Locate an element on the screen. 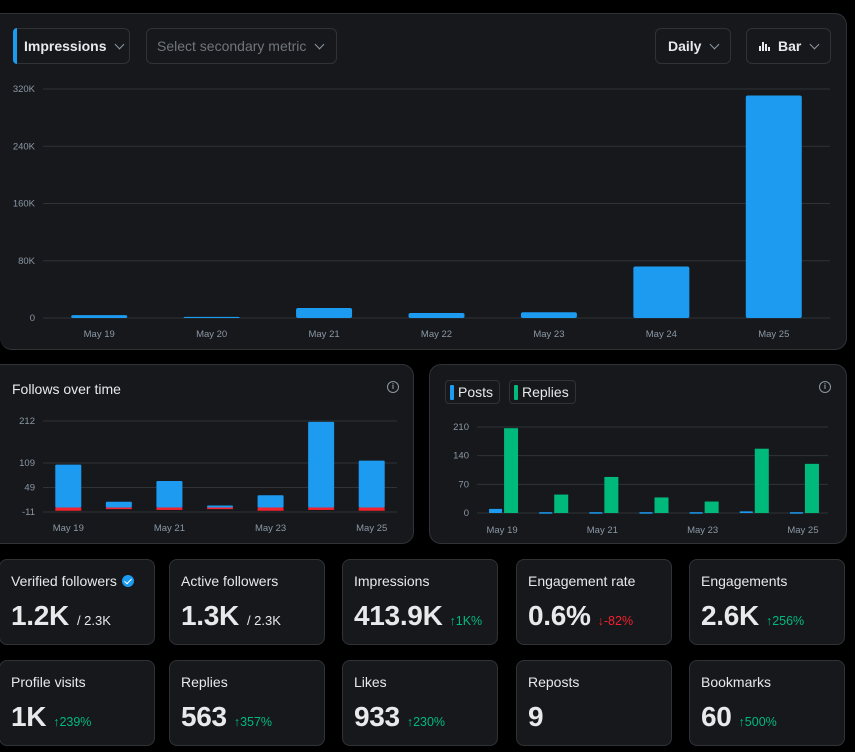  primary-metric-label: Impressions is located at coordinates (65, 46).